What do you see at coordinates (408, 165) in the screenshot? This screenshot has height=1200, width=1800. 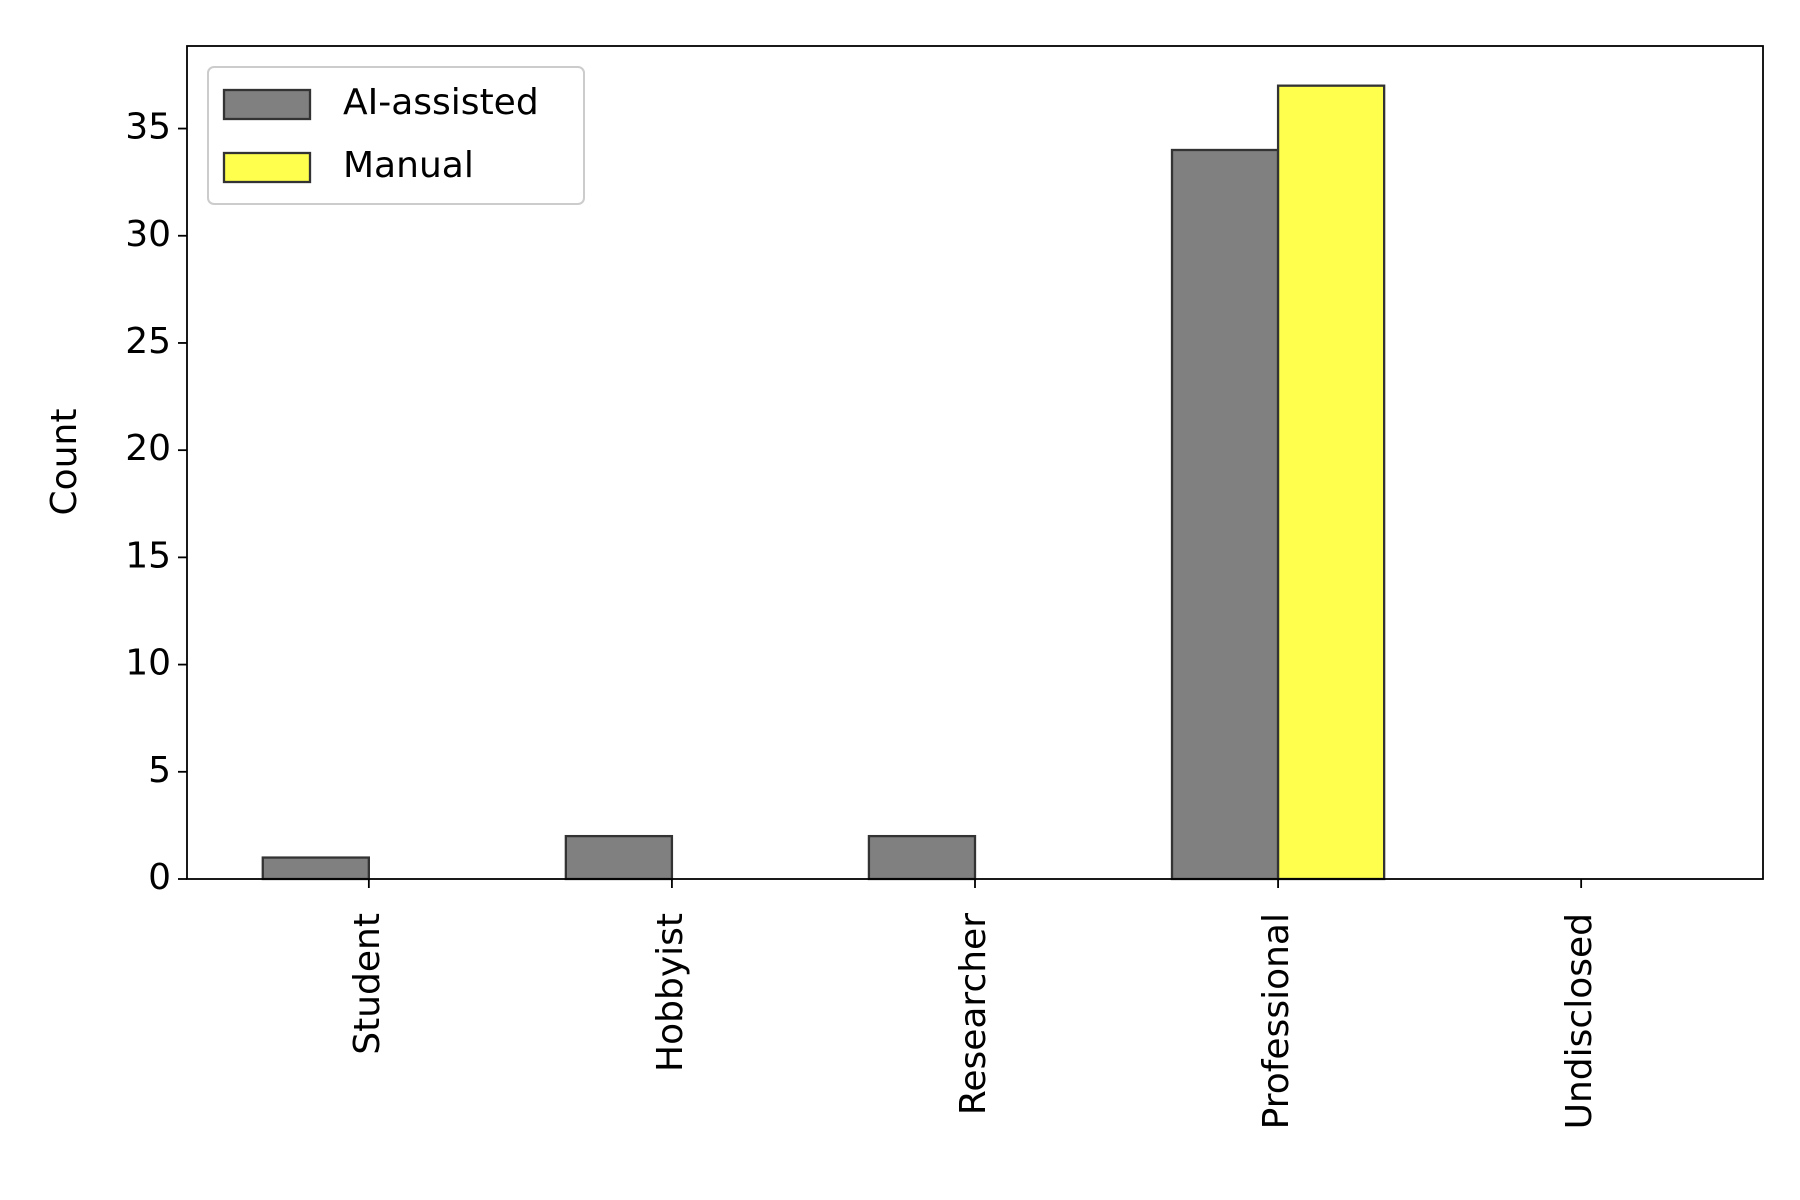 I see `legend-label: Manual` at bounding box center [408, 165].